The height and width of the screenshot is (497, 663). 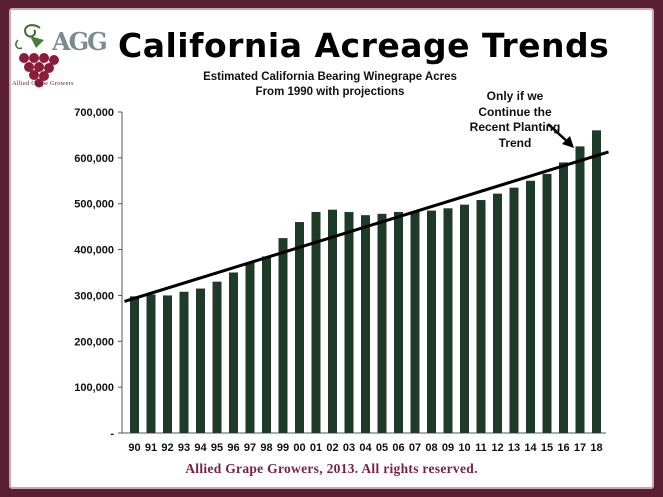 What do you see at coordinates (349, 448) in the screenshot?
I see `x-tick-label: 03` at bounding box center [349, 448].